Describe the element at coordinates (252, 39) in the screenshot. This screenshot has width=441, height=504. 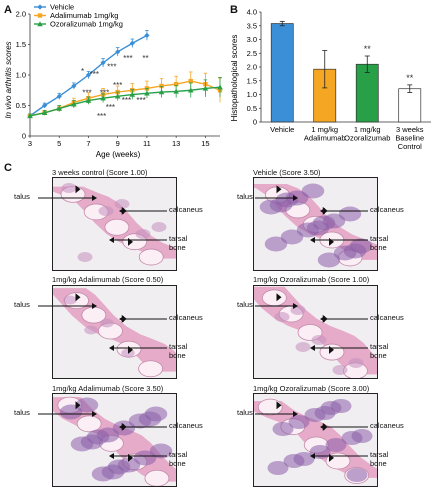
I see `y-tick-label: 3.0` at that location.